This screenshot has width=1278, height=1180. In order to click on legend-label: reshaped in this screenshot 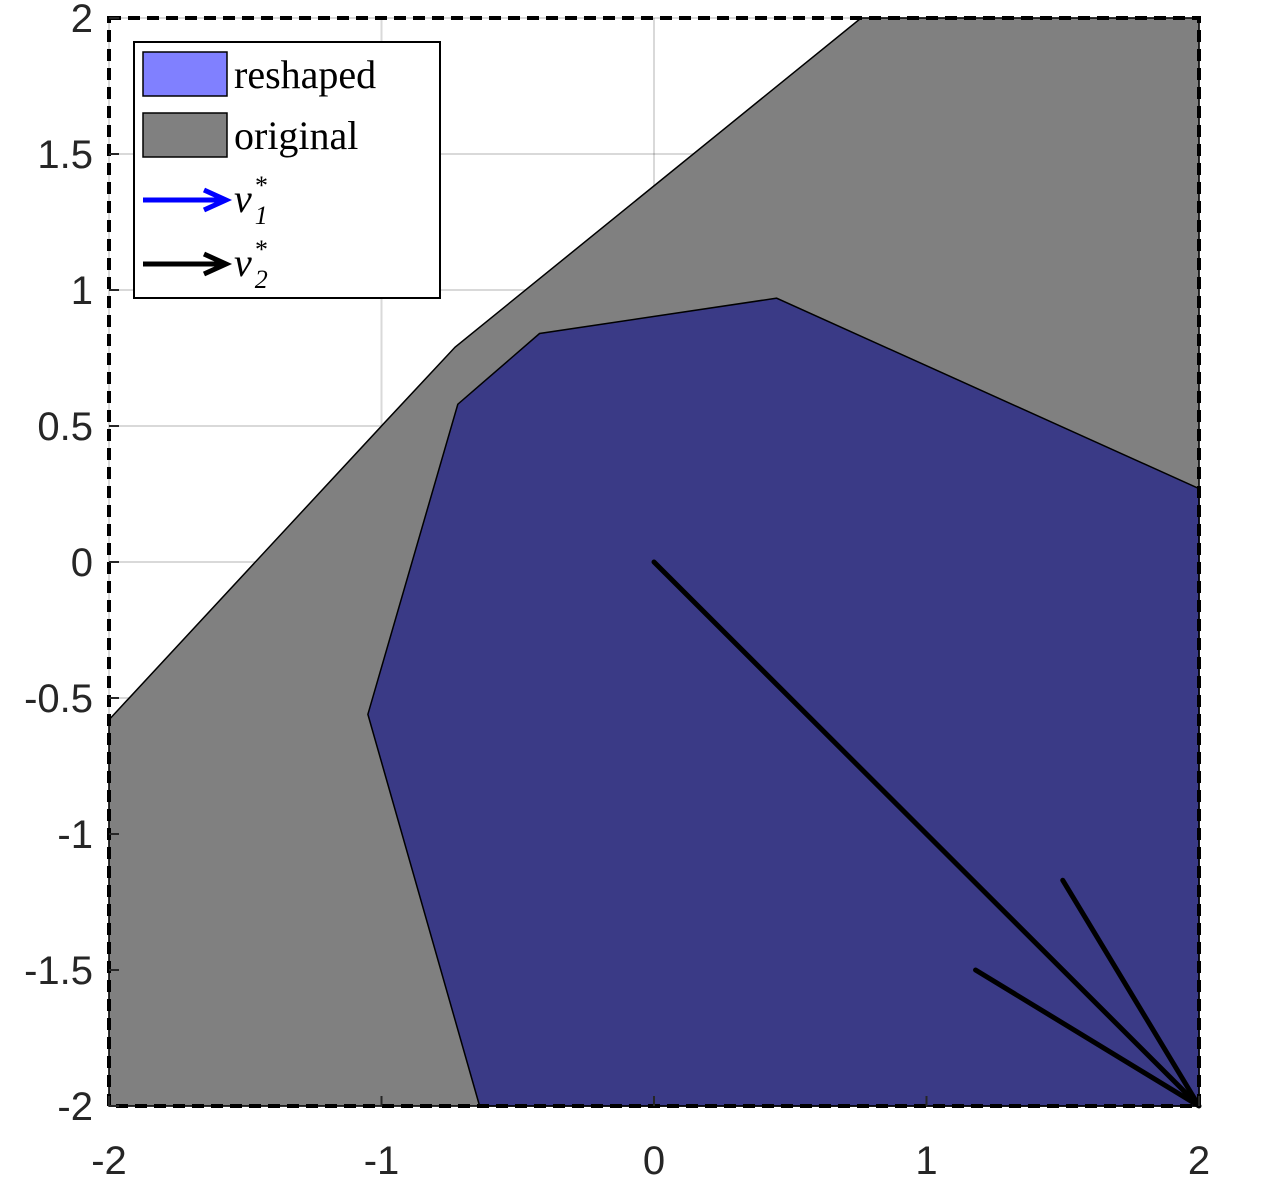, I will do `click(305, 74)`.